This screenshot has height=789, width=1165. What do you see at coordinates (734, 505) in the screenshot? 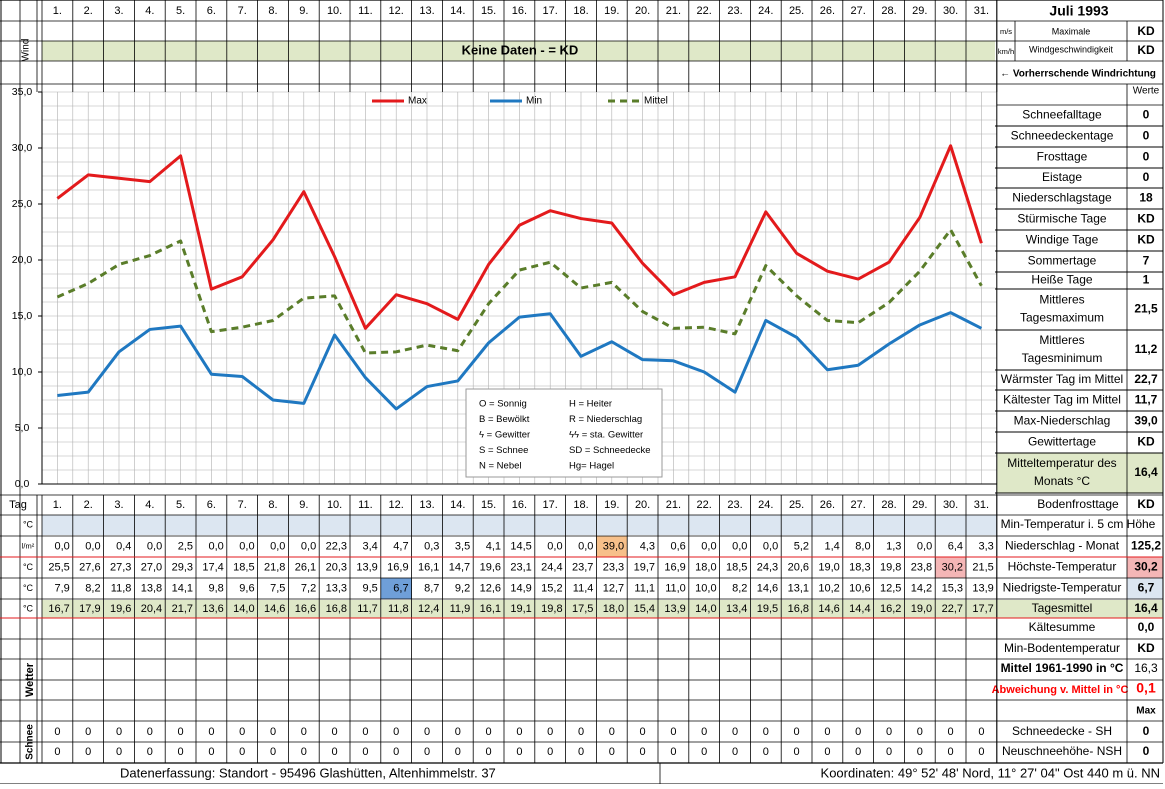
I see `day-header: 23.` at bounding box center [734, 505].